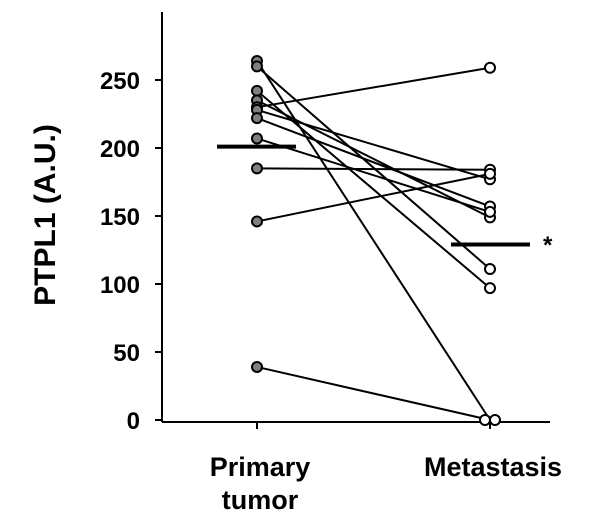  Describe the element at coordinates (493, 467) in the screenshot. I see `category-label: Metastasis` at that location.